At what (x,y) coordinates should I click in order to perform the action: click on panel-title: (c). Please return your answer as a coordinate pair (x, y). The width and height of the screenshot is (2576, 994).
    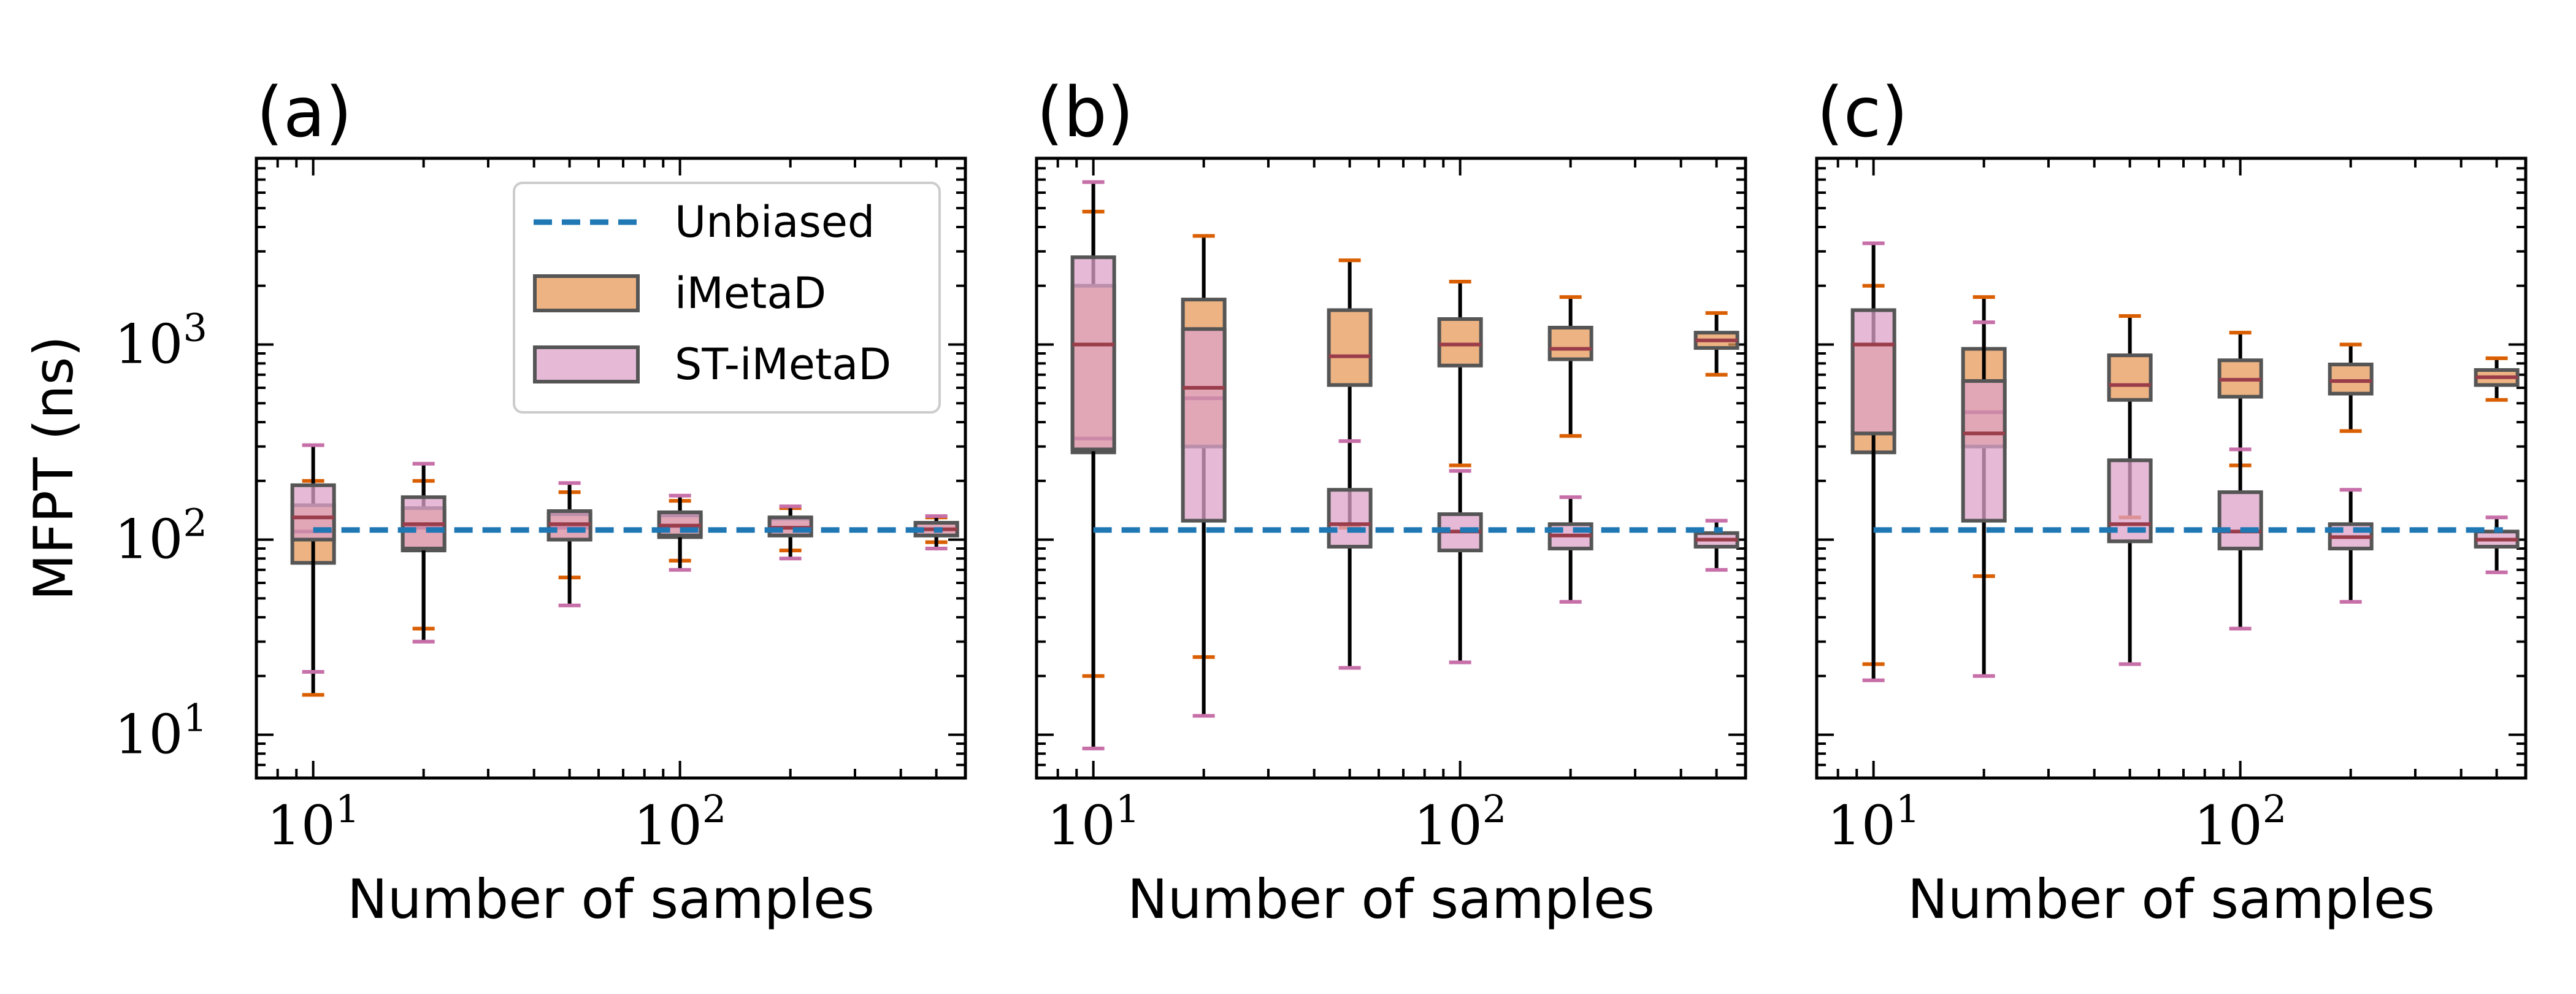
    Looking at the image, I should click on (1862, 113).